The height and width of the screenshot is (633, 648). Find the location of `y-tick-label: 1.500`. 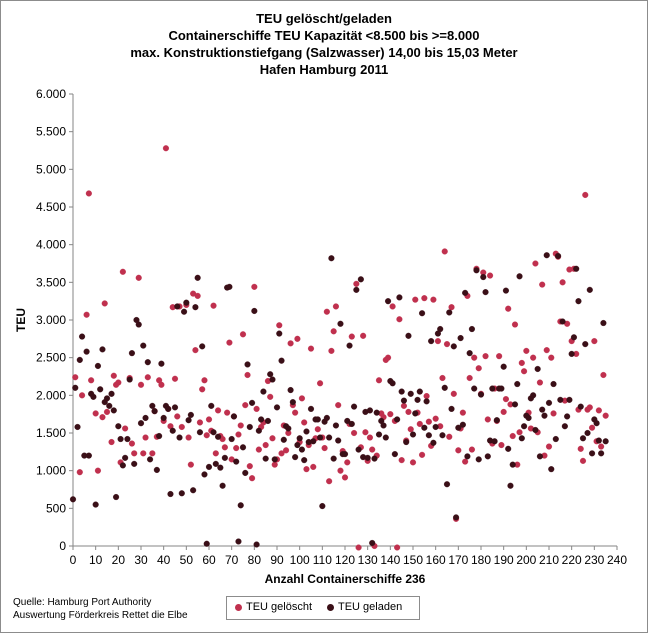

y-tick-label: 1.500 is located at coordinates (51, 433).